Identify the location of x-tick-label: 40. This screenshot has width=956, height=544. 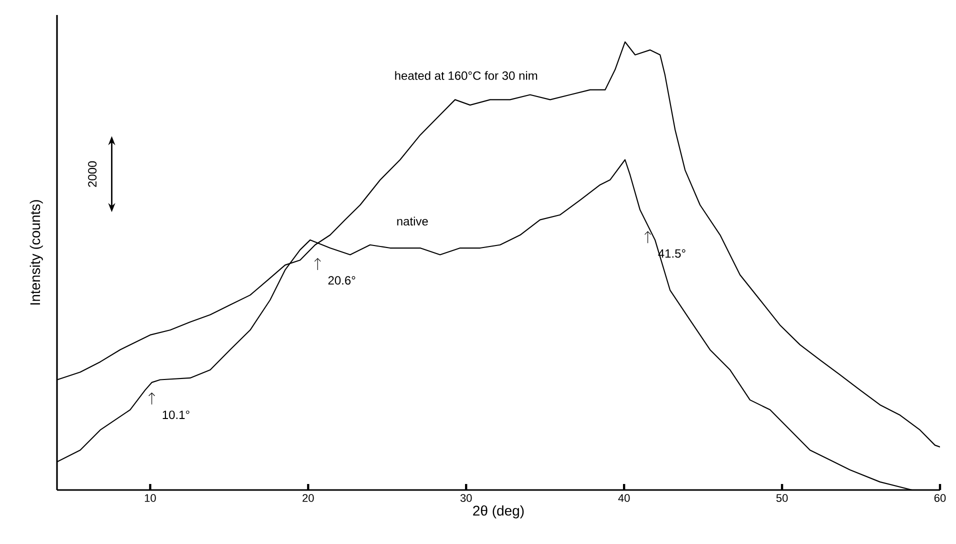
(624, 498).